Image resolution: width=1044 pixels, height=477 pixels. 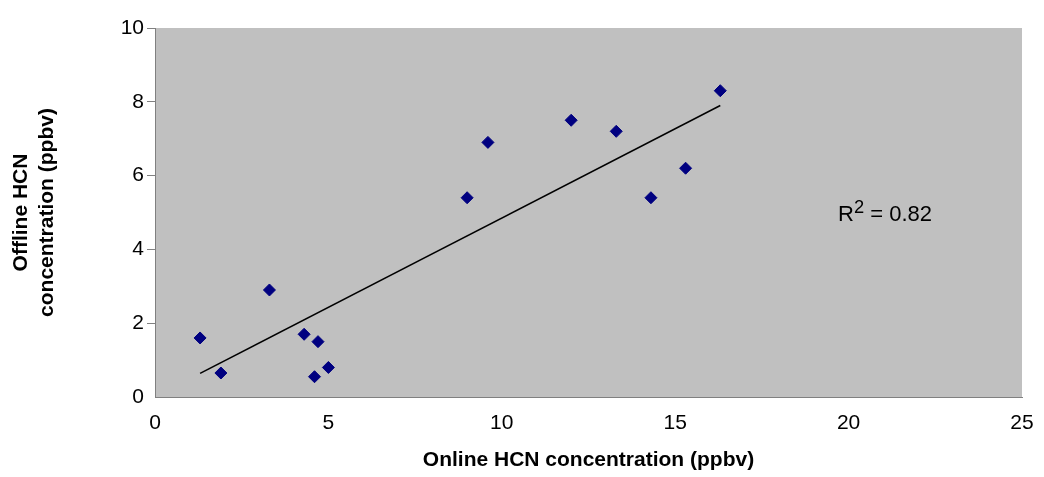 I want to click on y-axis-title: Offline HCN concentration (ppbv), so click(x=32, y=212).